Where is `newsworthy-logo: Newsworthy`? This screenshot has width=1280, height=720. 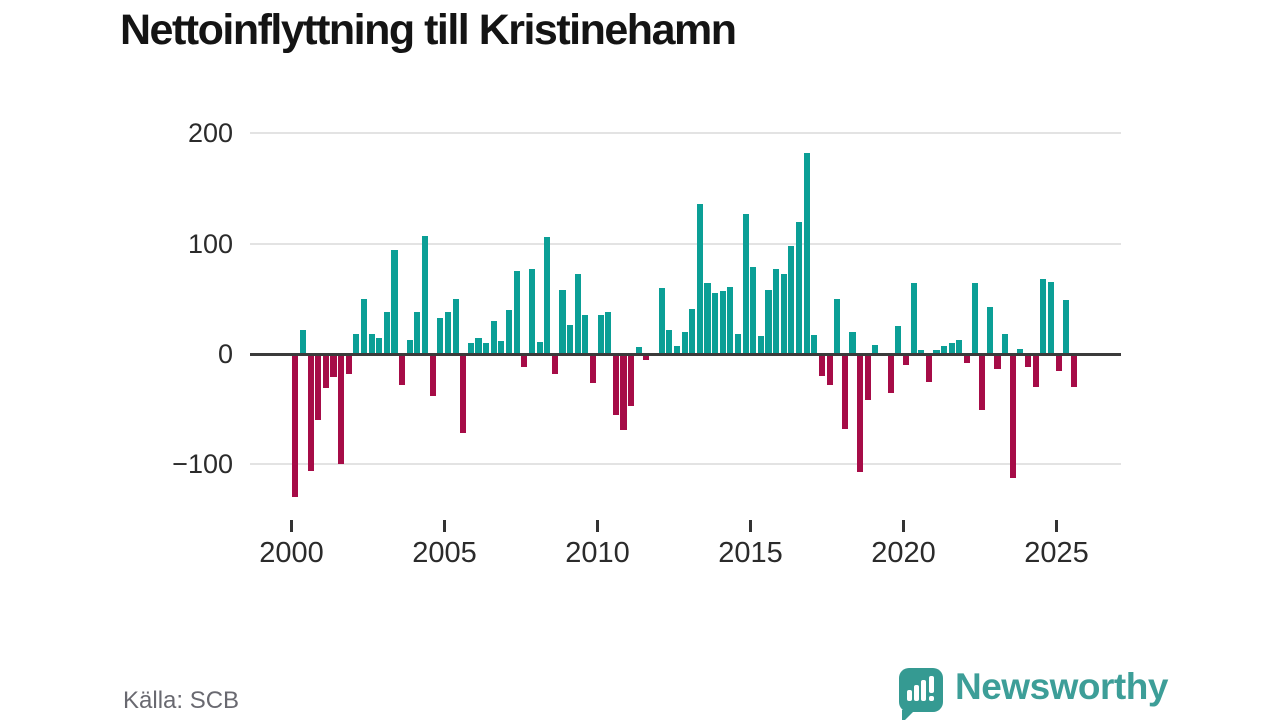 newsworthy-logo: Newsworthy is located at coordinates (1034, 692).